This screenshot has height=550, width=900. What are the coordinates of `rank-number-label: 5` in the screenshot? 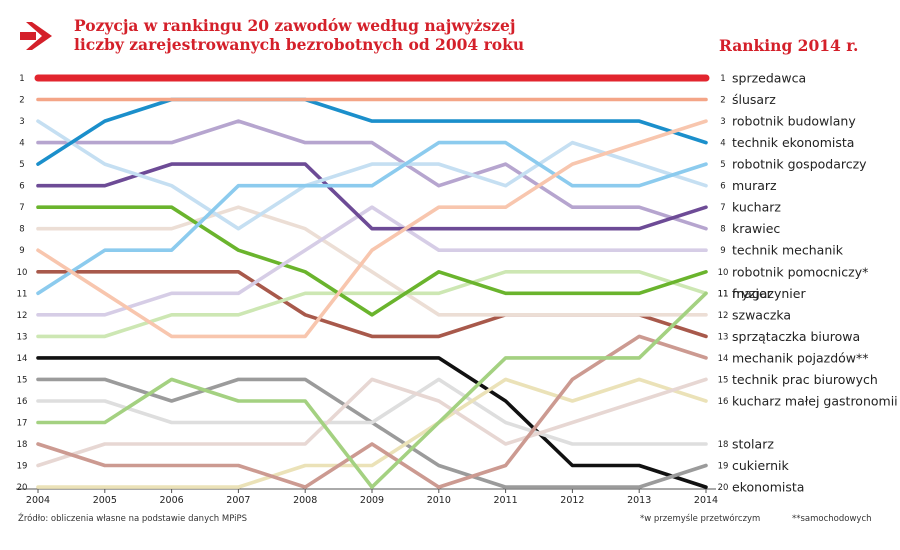 It's located at (722, 165).